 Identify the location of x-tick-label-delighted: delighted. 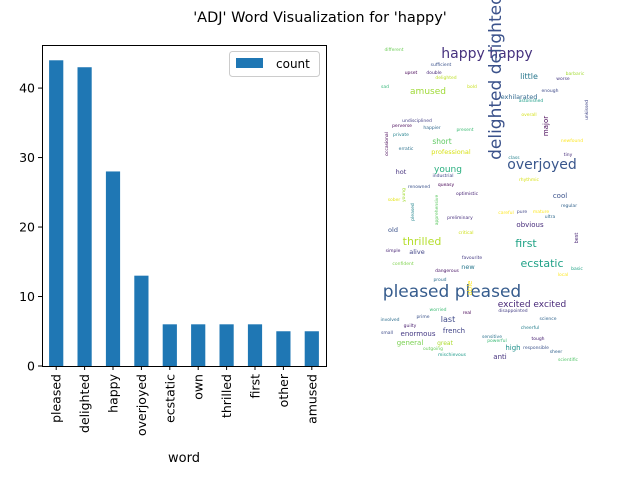
(84, 403).